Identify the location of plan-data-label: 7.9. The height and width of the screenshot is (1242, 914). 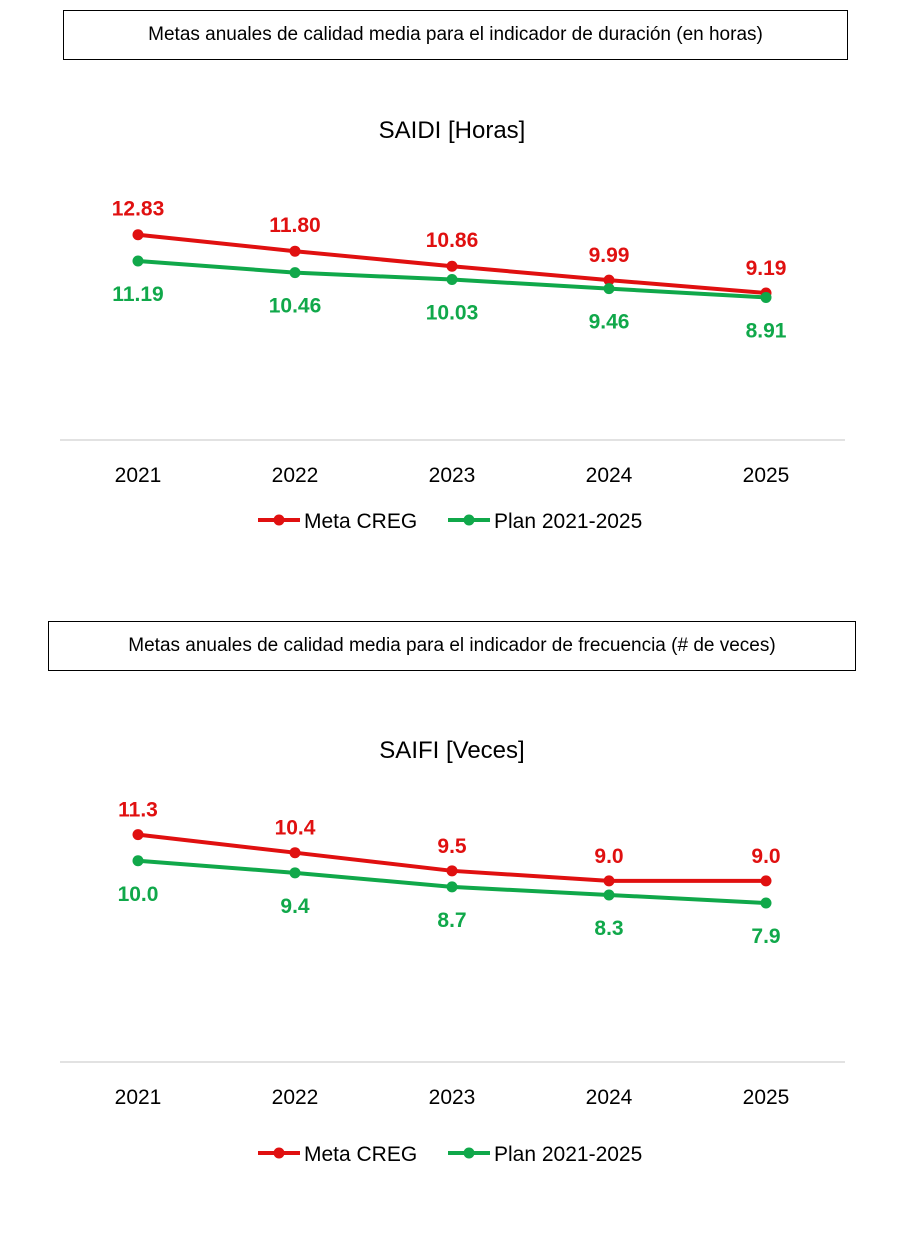
(765, 936).